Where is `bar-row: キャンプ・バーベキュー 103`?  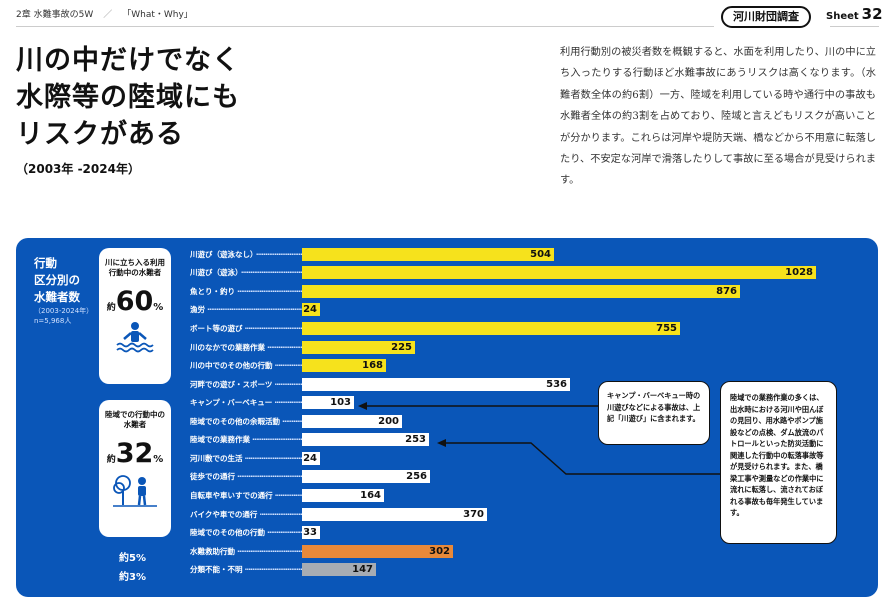 bar-row: キャンプ・バーベキュー 103 is located at coordinates (520, 402).